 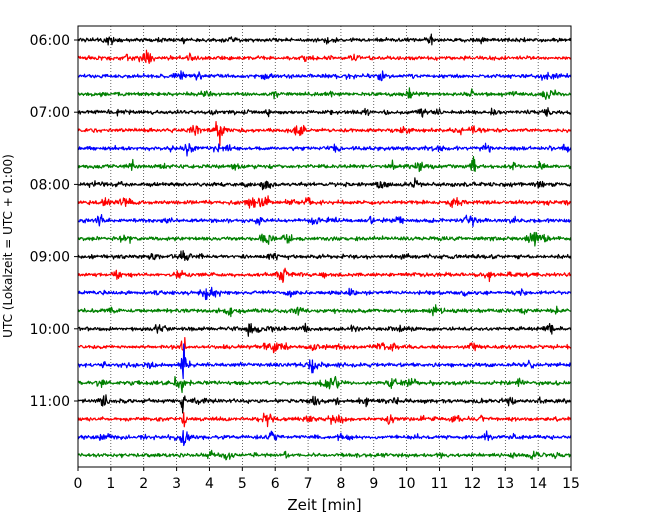 I want to click on x-tick-label: 9, so click(x=373, y=484).